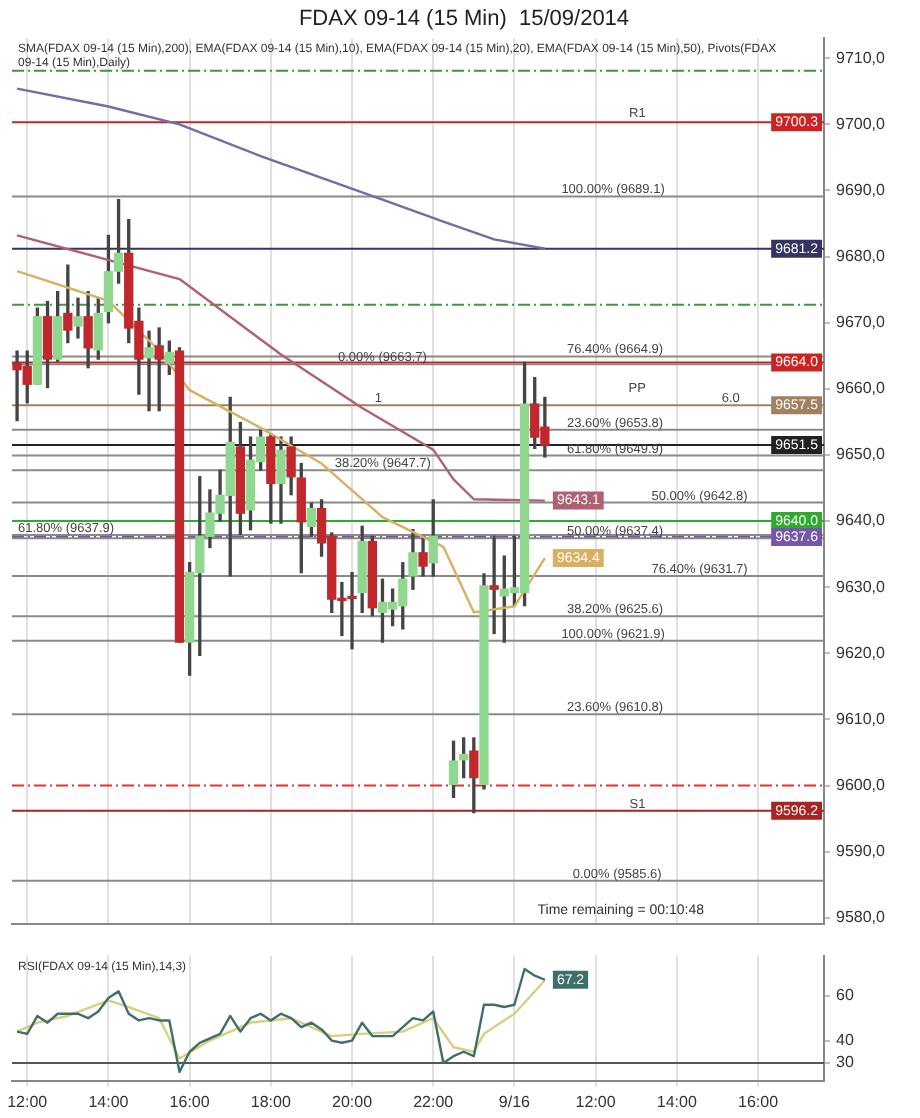 The image size is (920, 1118). Describe the element at coordinates (861, 851) in the screenshot. I see `y-tick-label: 9590,0` at that location.